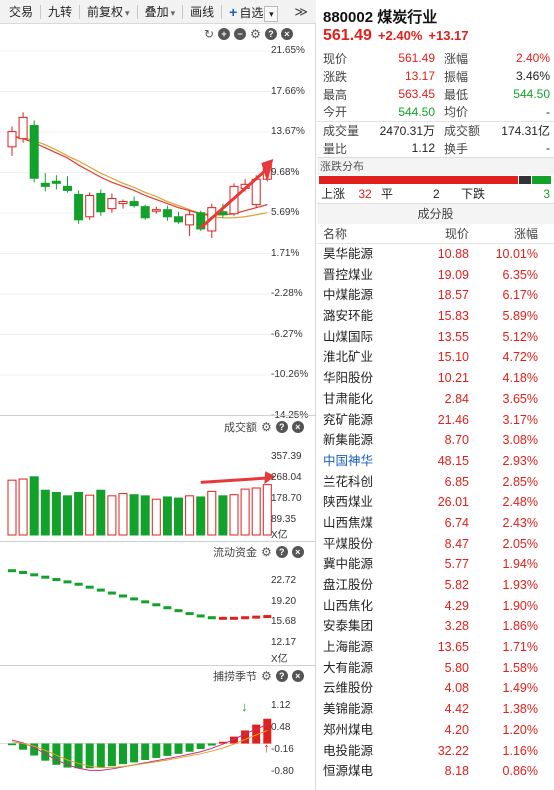 The width and height of the screenshot is (554, 790). Describe the element at coordinates (435, 771) in the screenshot. I see `constituent-row: 恒源煤电 8.18 0.86%` at that location.